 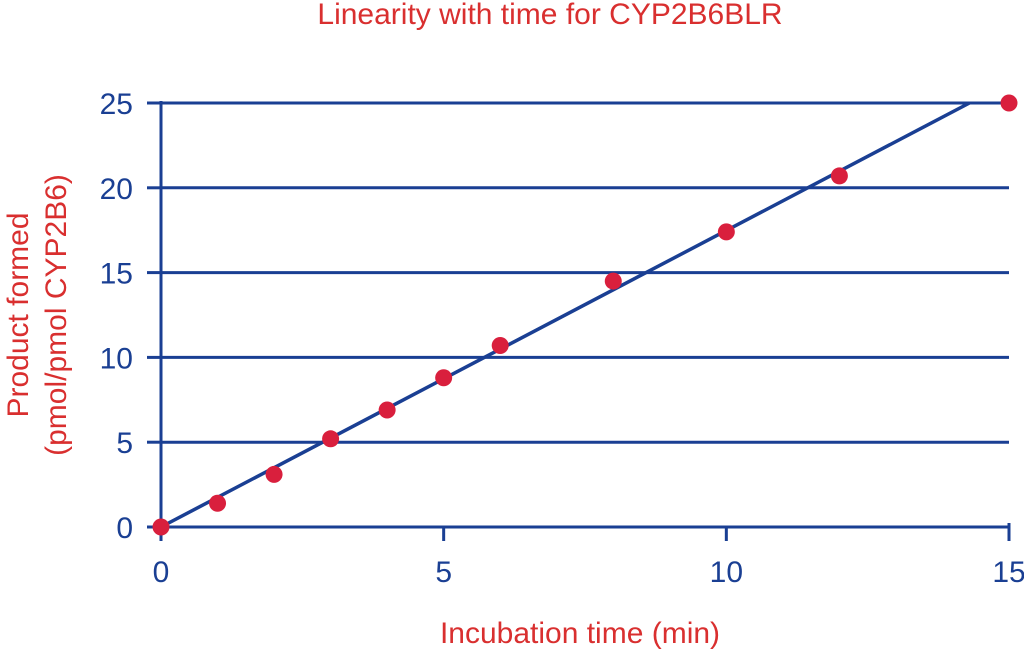 I want to click on y-tick-labels: 0 5 10 15 20 25, so click(x=116, y=316).